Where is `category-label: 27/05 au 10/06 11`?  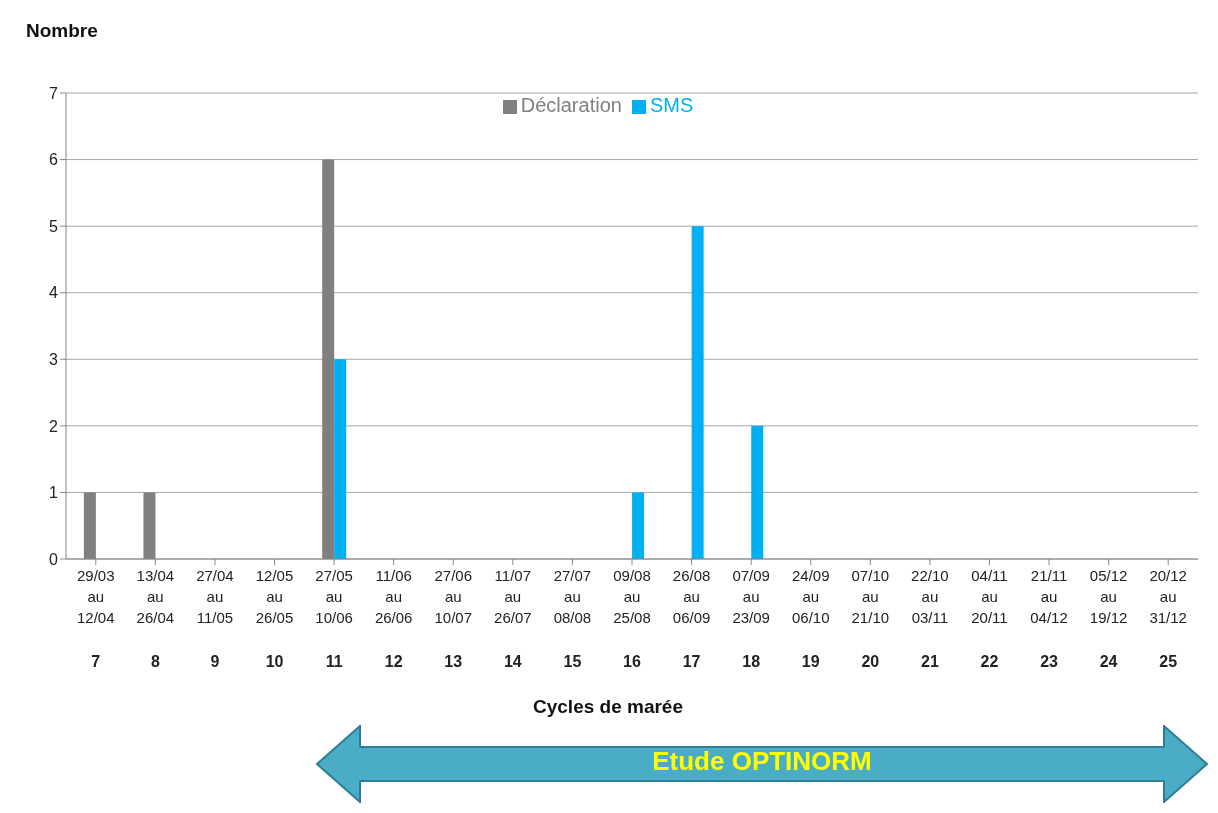 category-label: 27/05 au 10/06 11 is located at coordinates (334, 618).